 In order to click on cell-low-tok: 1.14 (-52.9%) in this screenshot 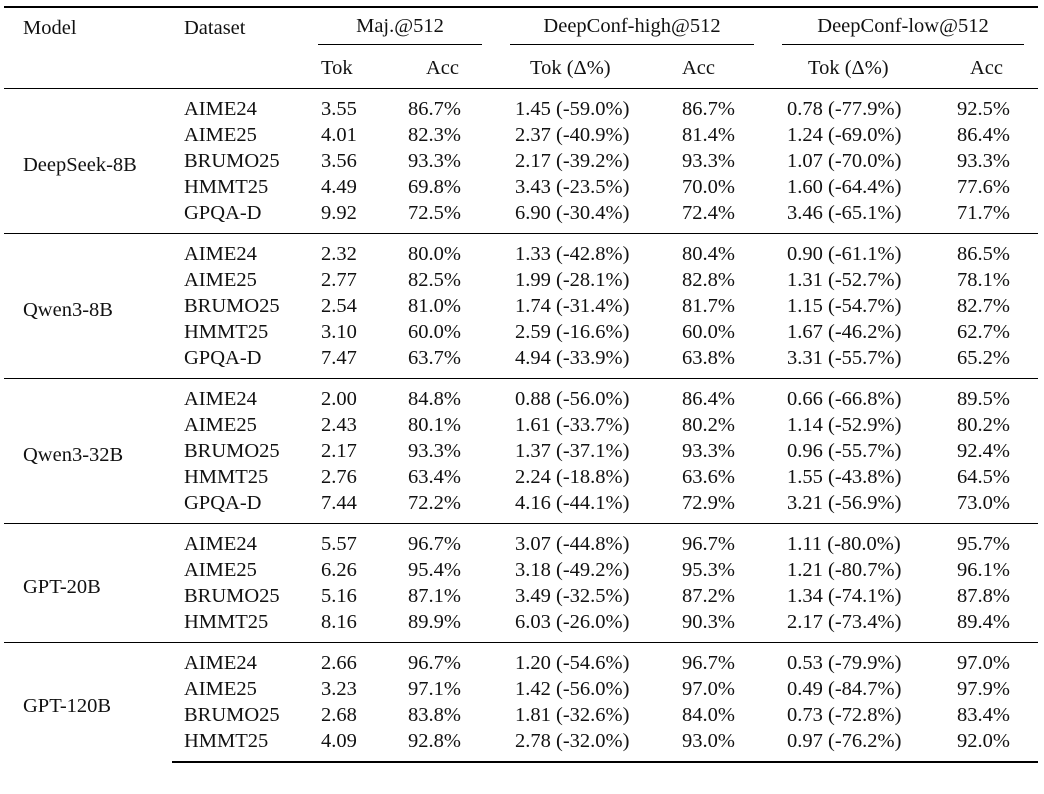, I will do `click(844, 425)`.